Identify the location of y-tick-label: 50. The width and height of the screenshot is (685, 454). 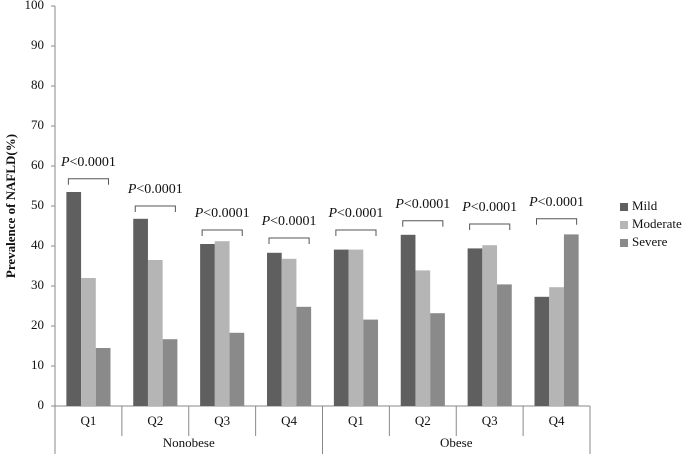
(37, 204).